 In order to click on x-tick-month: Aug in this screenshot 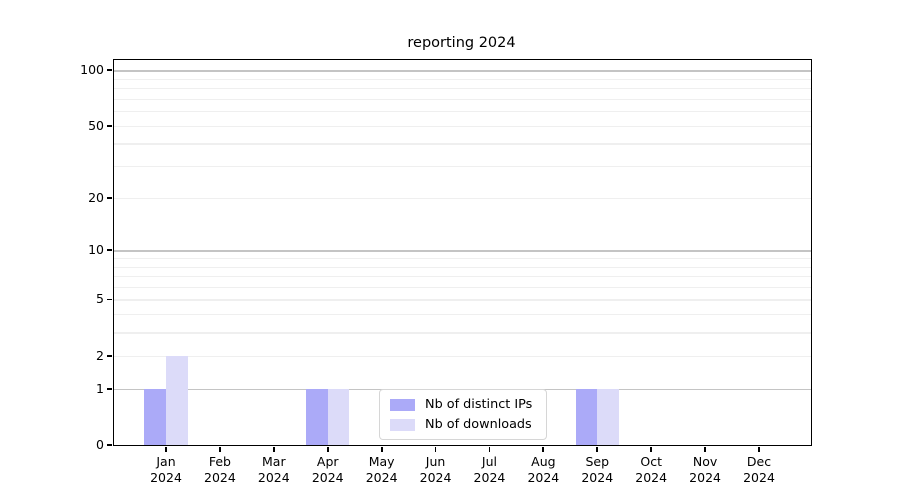, I will do `click(543, 461)`.